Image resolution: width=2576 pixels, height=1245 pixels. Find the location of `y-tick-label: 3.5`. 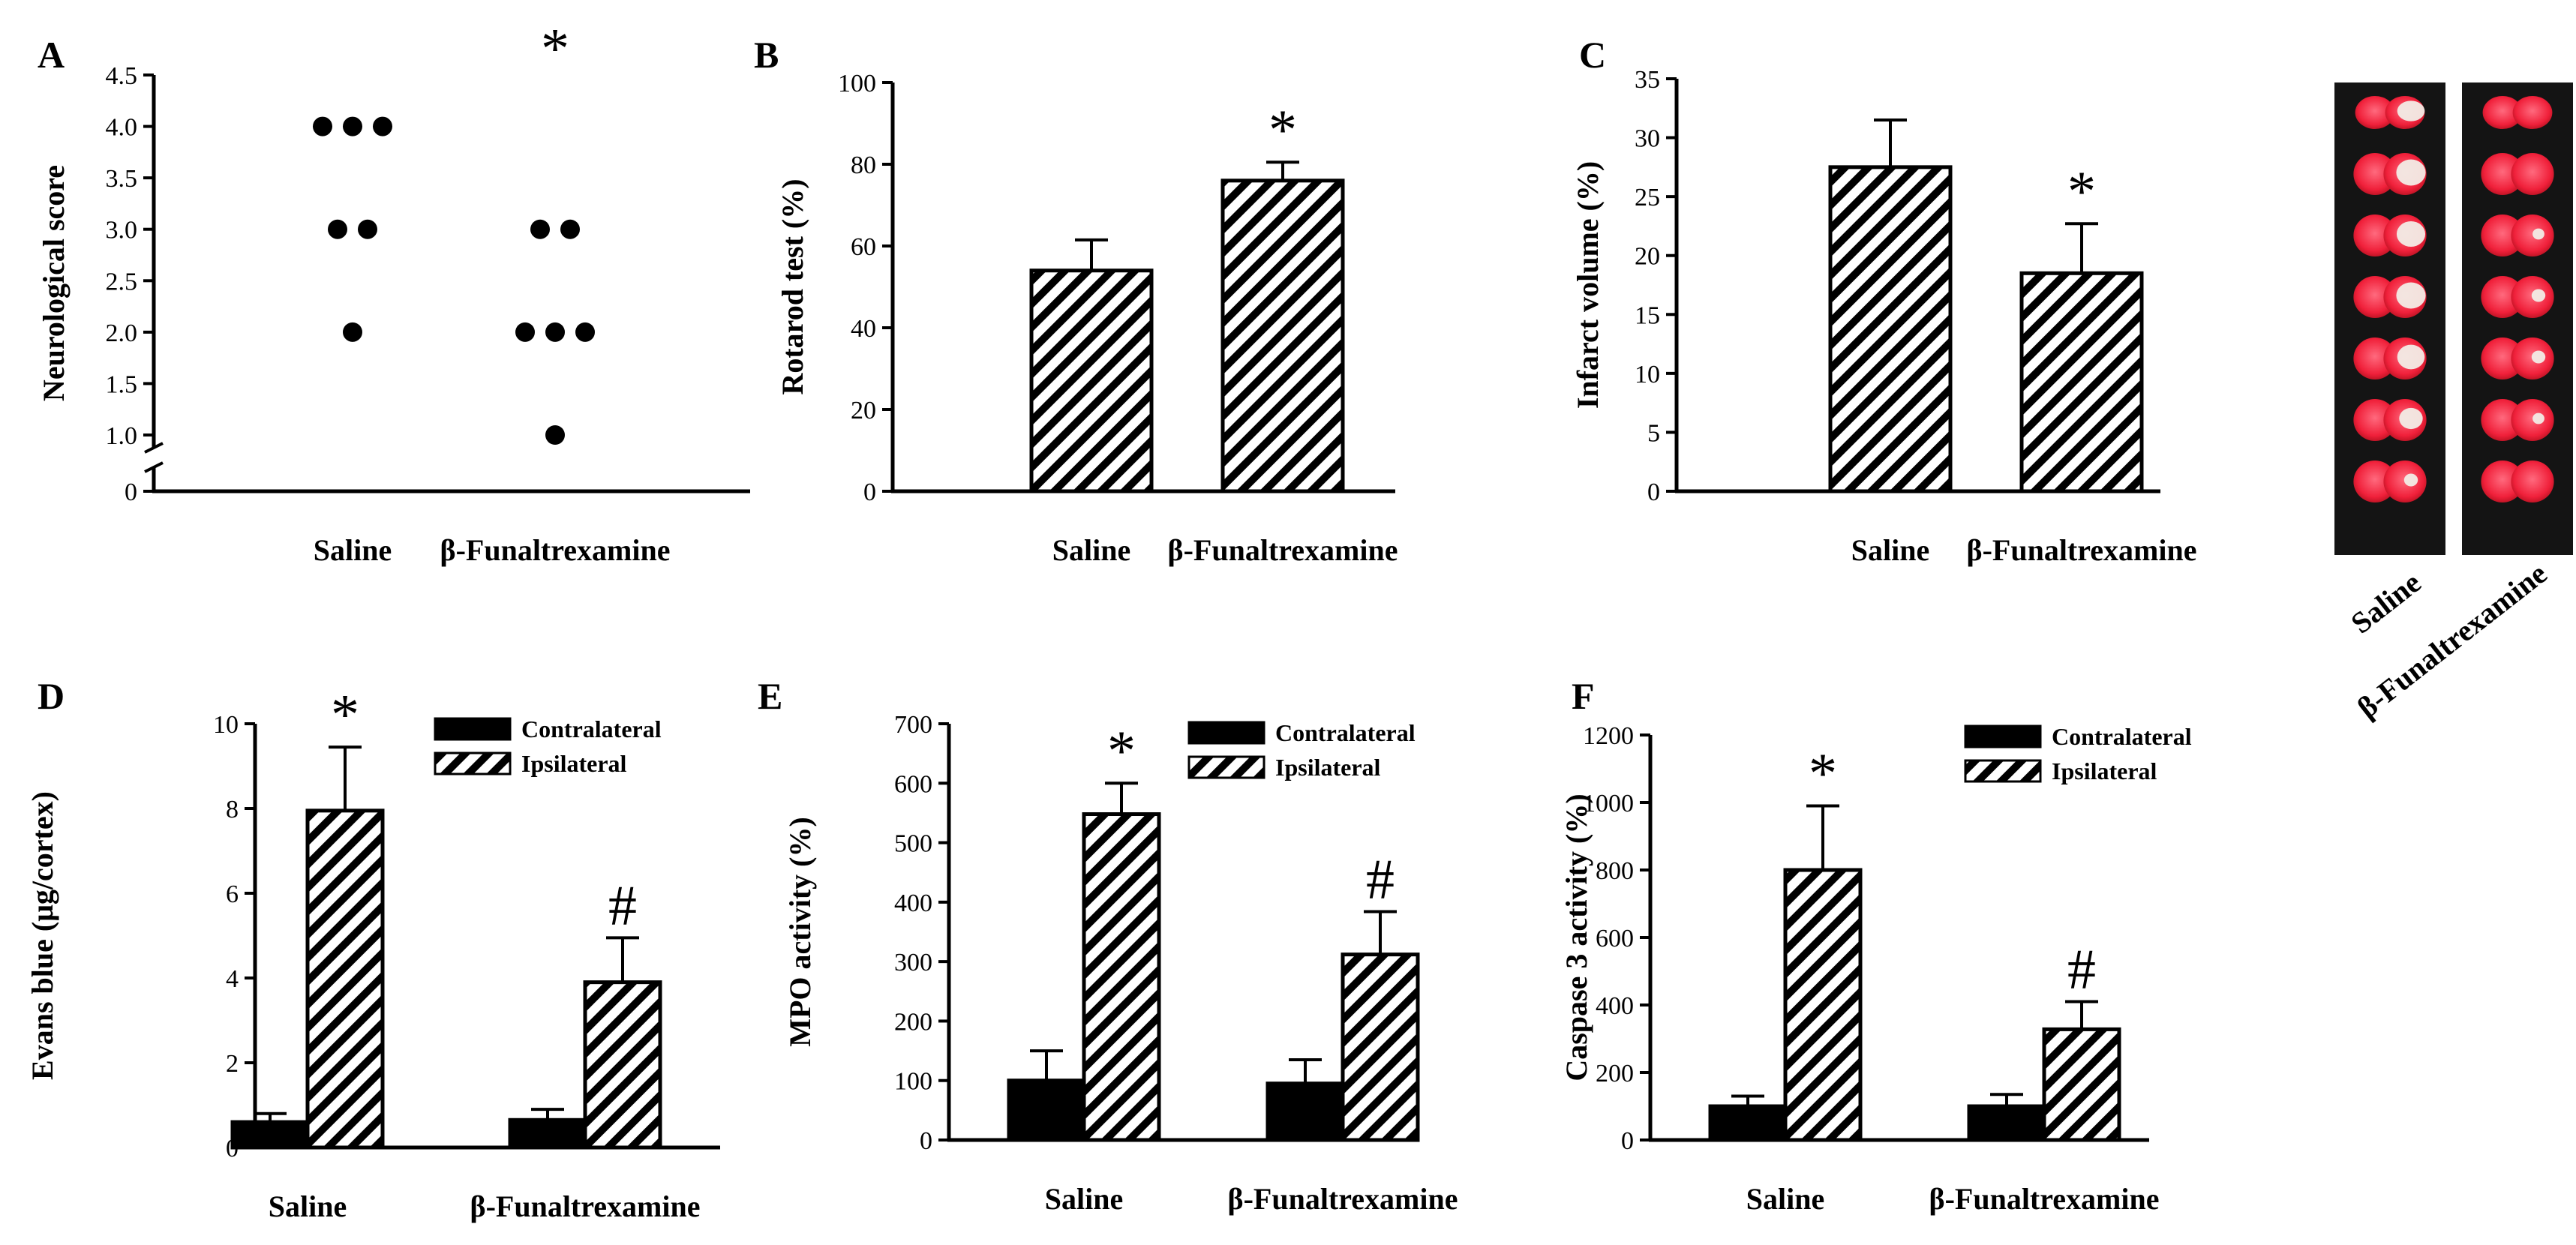

y-tick-label: 3.5 is located at coordinates (122, 179).